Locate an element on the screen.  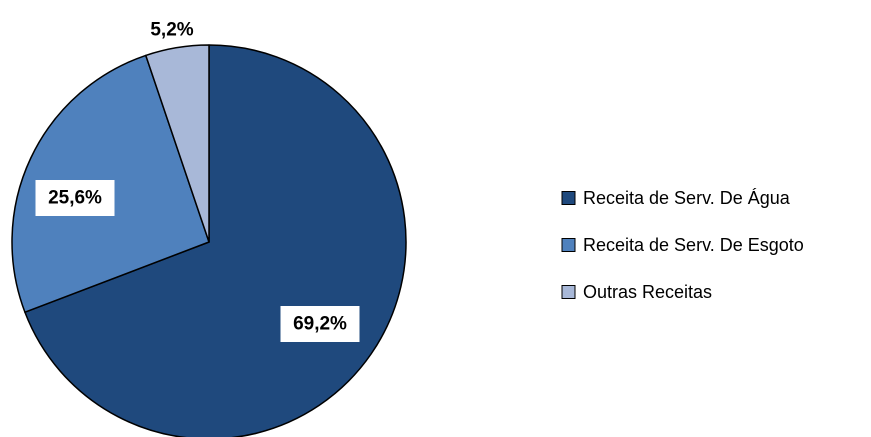
legend-label-2: Receita de Serv. De Esgoto is located at coordinates (693, 245).